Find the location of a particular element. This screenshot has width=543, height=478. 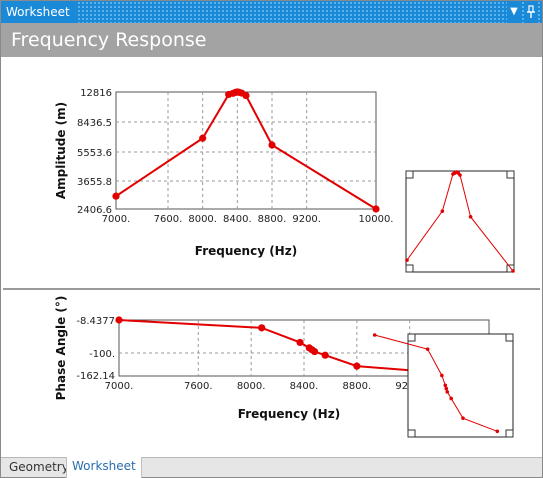

window-title: Worksheet is located at coordinates (38, 12).